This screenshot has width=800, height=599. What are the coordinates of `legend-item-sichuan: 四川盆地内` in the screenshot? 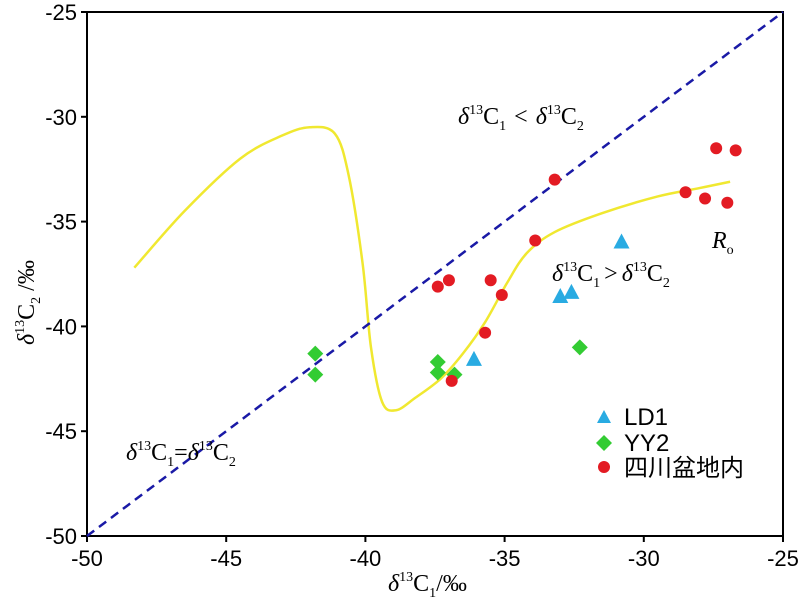 It's located at (671, 468).